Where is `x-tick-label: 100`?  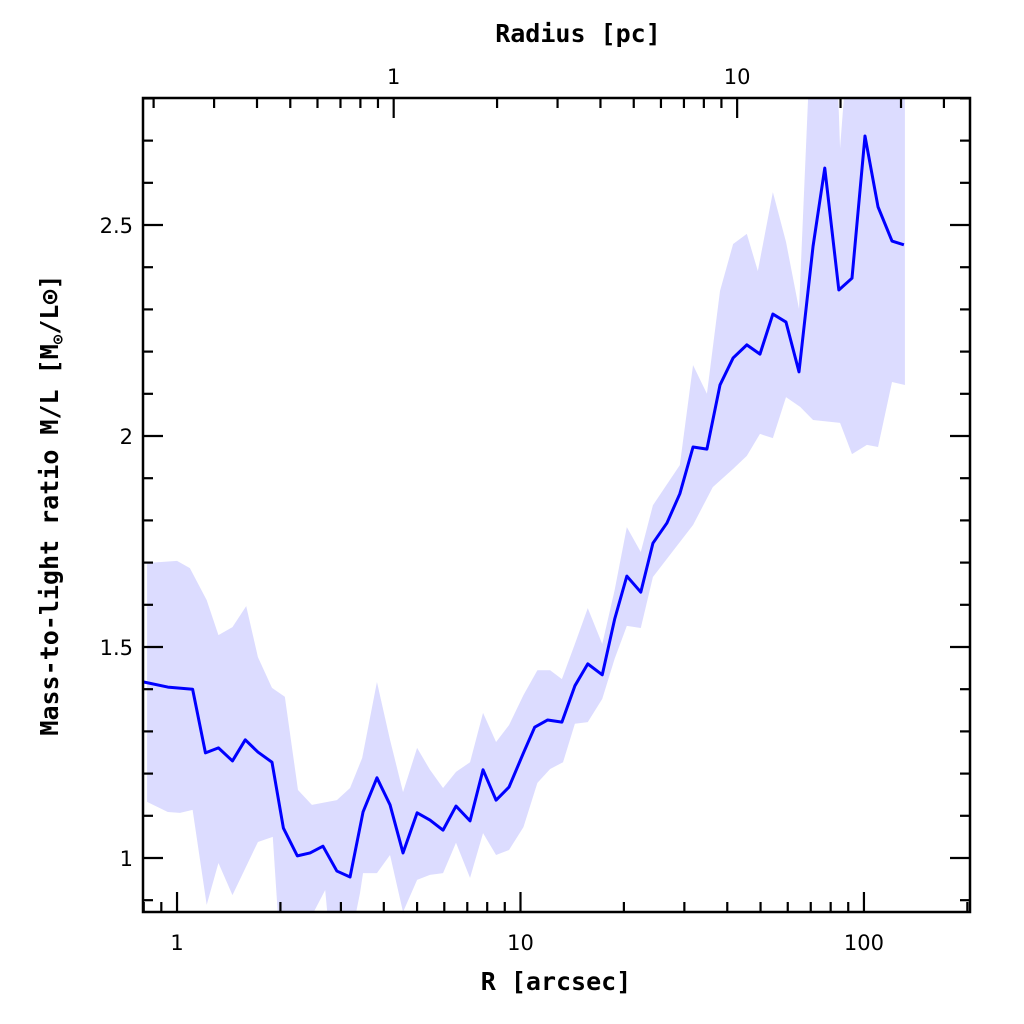 x-tick-label: 100 is located at coordinates (864, 943).